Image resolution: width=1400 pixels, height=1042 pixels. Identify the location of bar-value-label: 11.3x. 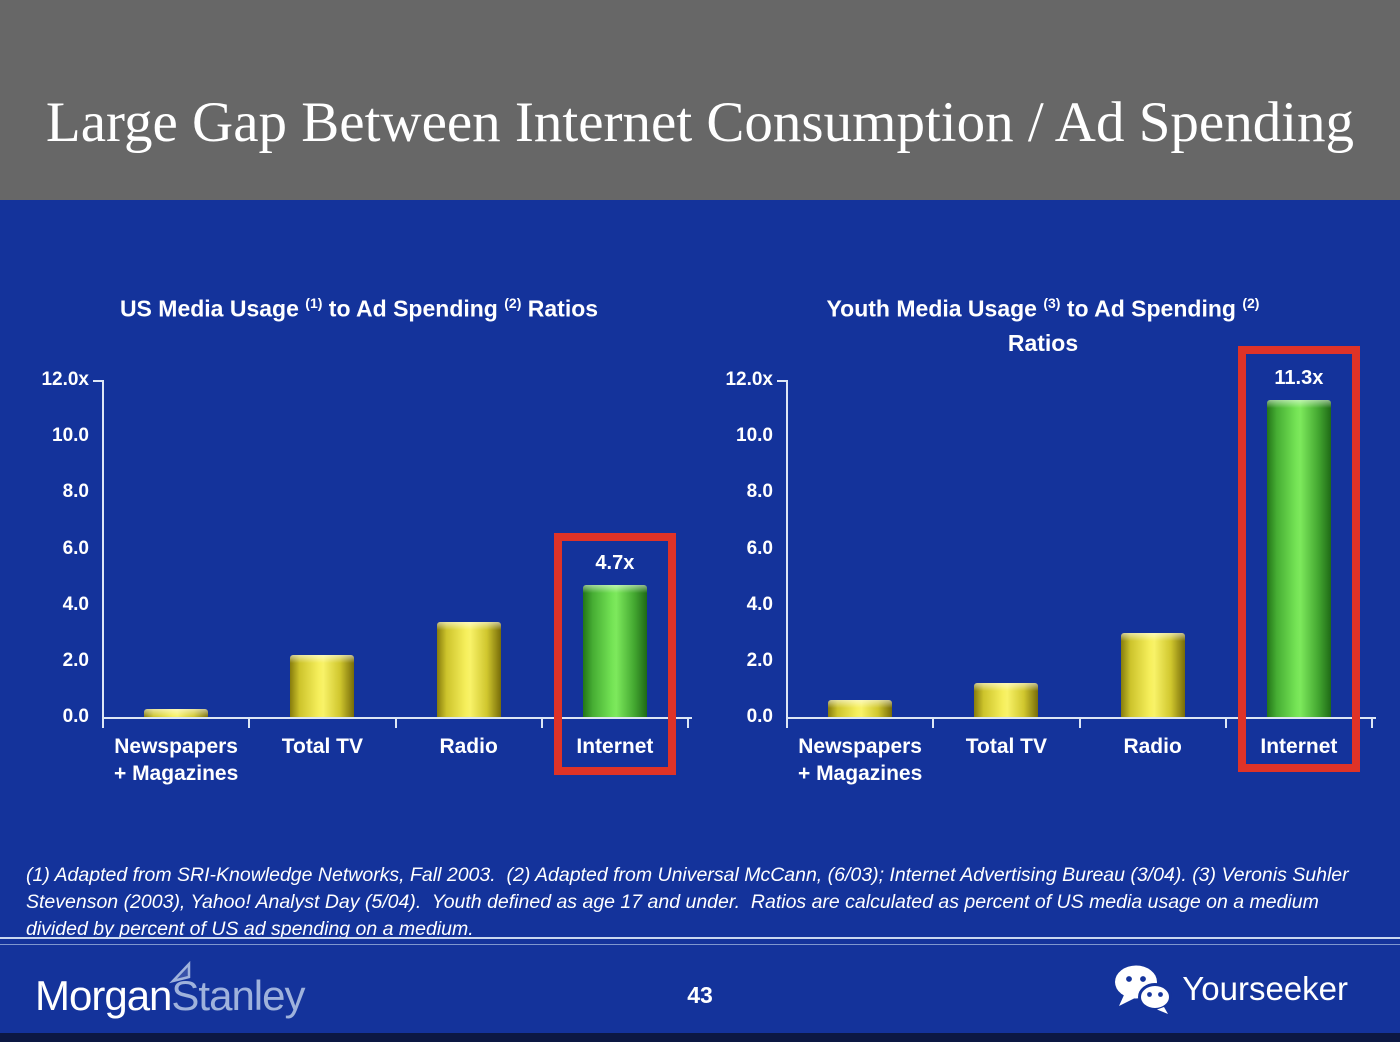
(1299, 377).